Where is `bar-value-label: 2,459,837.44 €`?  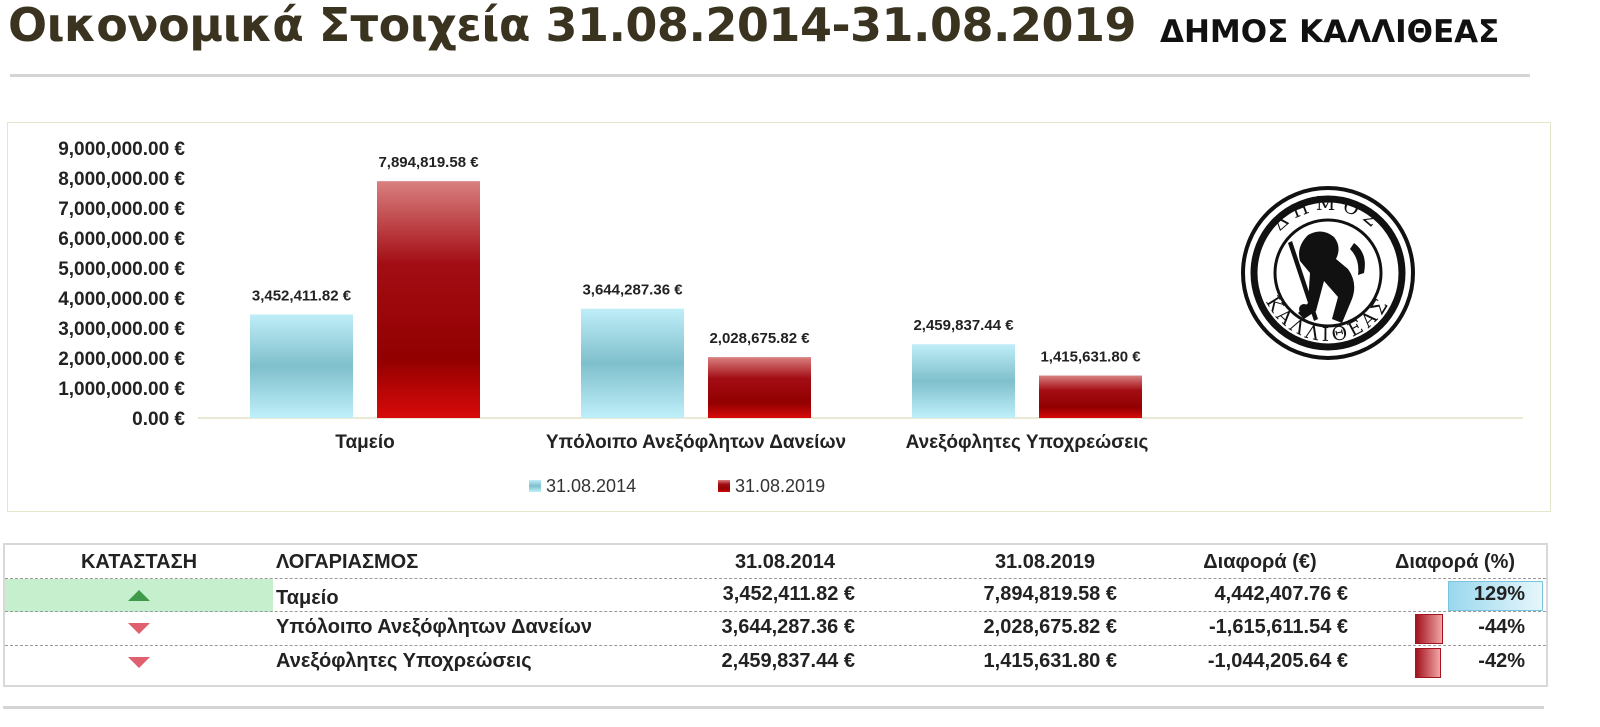 bar-value-label: 2,459,837.44 € is located at coordinates (963, 325).